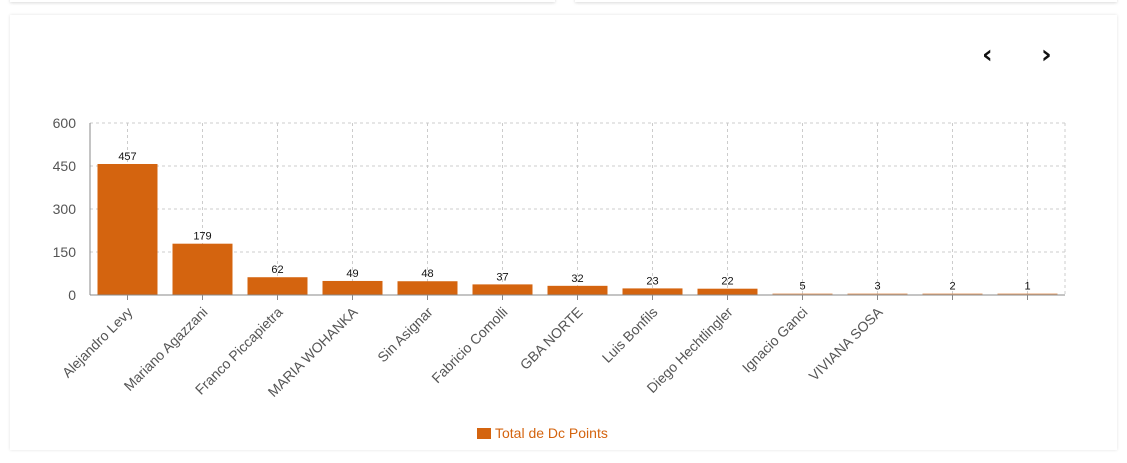  I want to click on data-label: 32, so click(577, 279).